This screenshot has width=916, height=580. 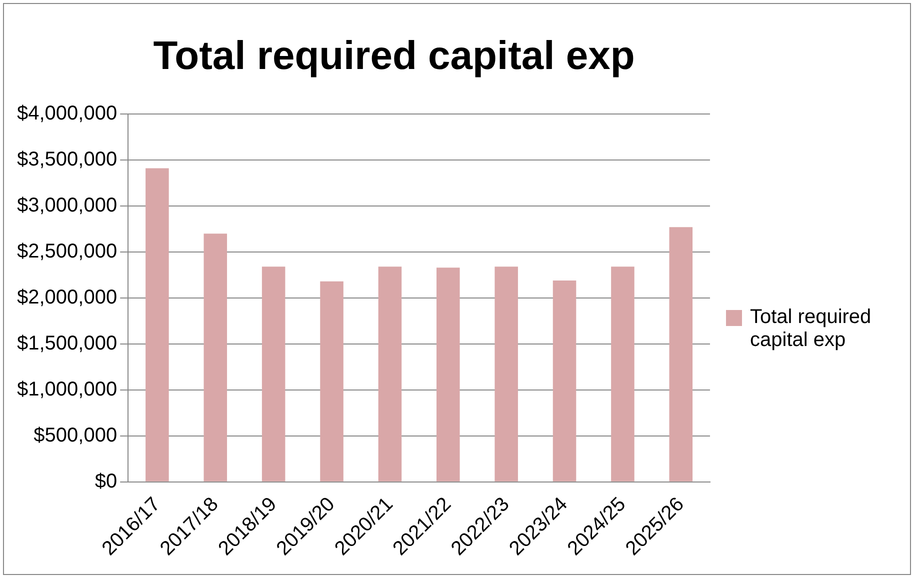 I want to click on chart-title: Total required capital exp, so click(x=394, y=56).